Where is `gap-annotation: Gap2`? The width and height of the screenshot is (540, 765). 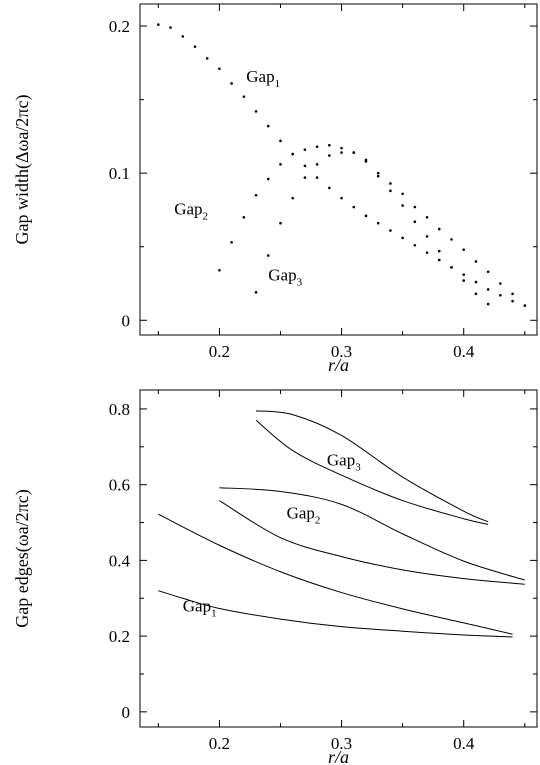
gap-annotation: Gap2 is located at coordinates (304, 515).